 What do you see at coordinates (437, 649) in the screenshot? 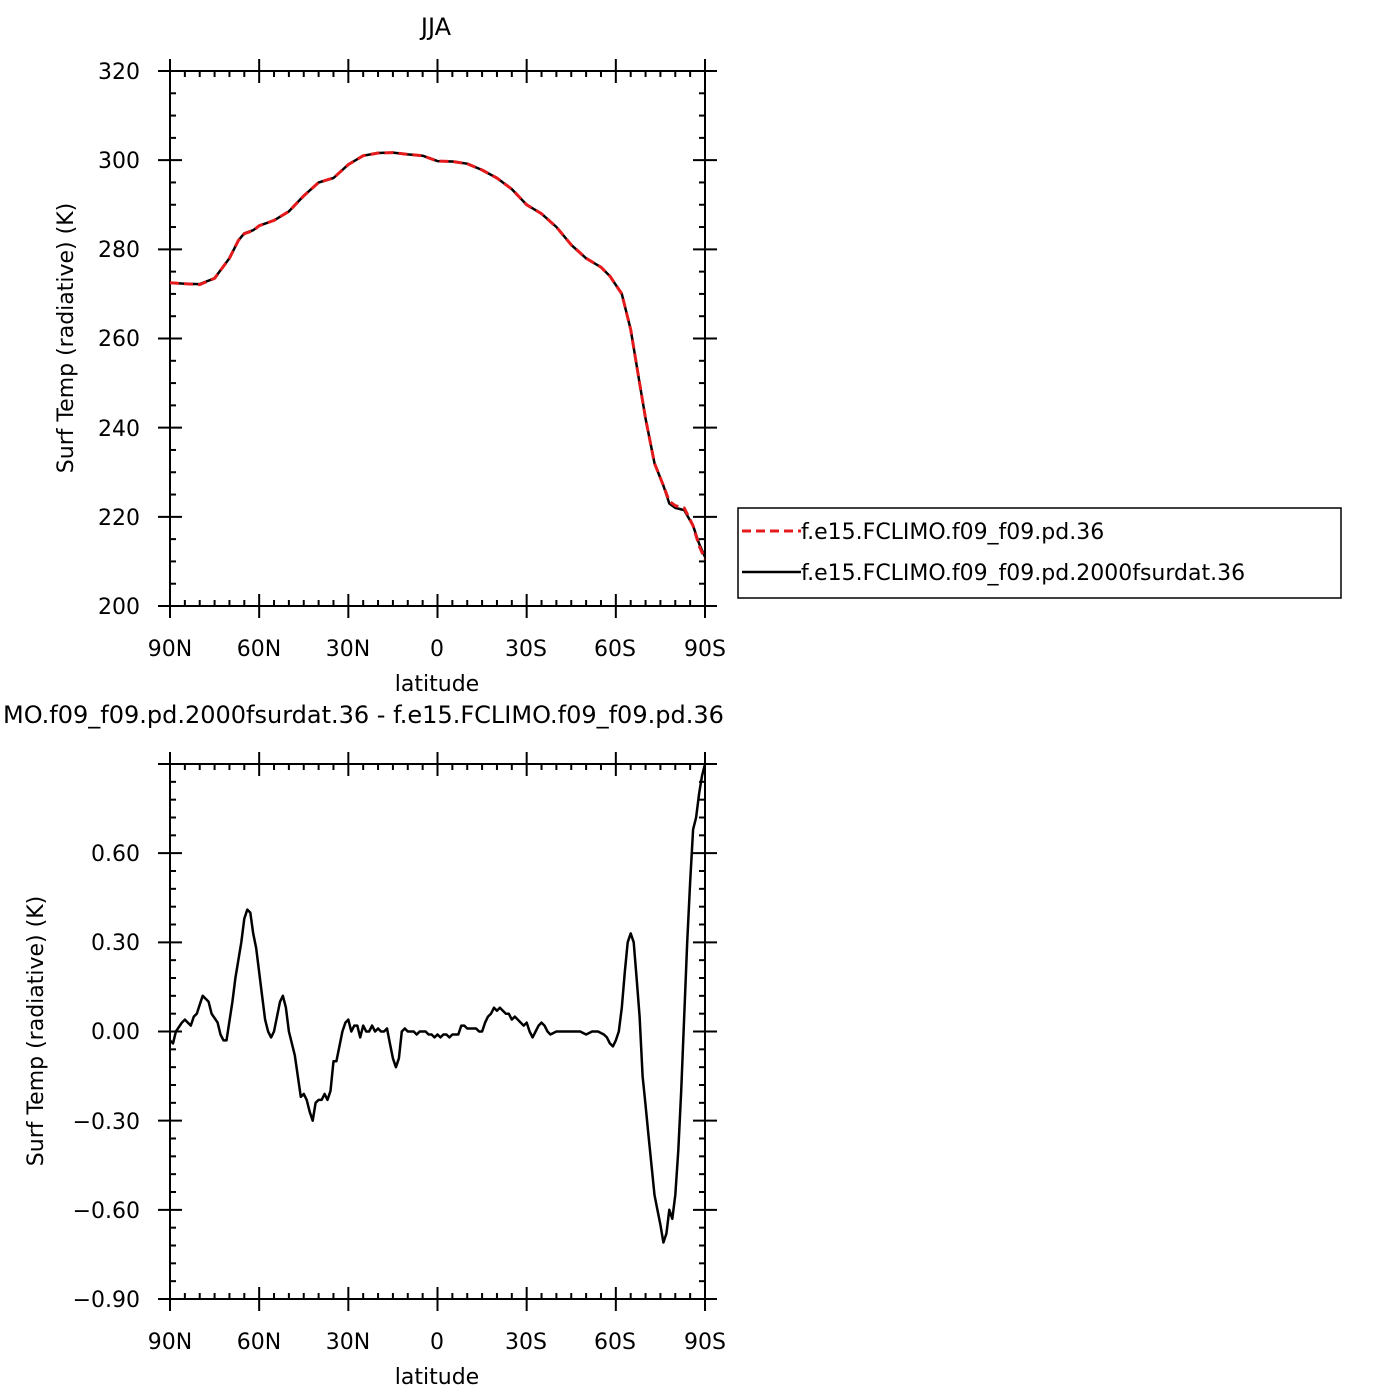
I see `top-x-tick-label: 0` at bounding box center [437, 649].